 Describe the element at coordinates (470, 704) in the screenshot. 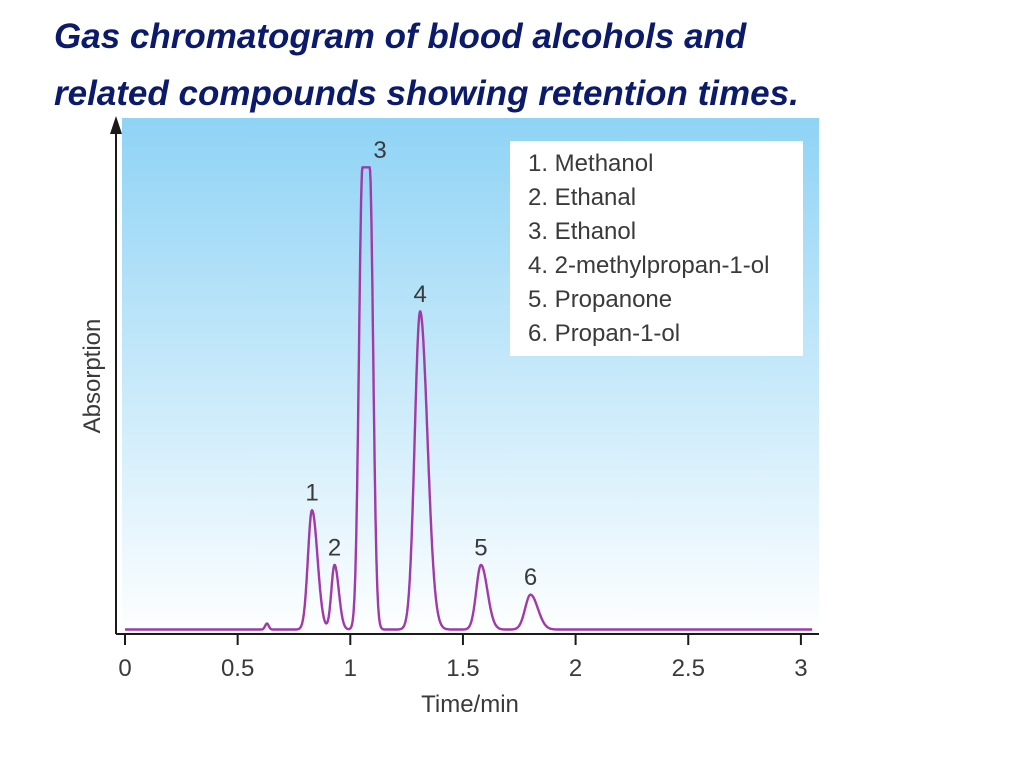

I see `x-axis-label: Time/min` at that location.